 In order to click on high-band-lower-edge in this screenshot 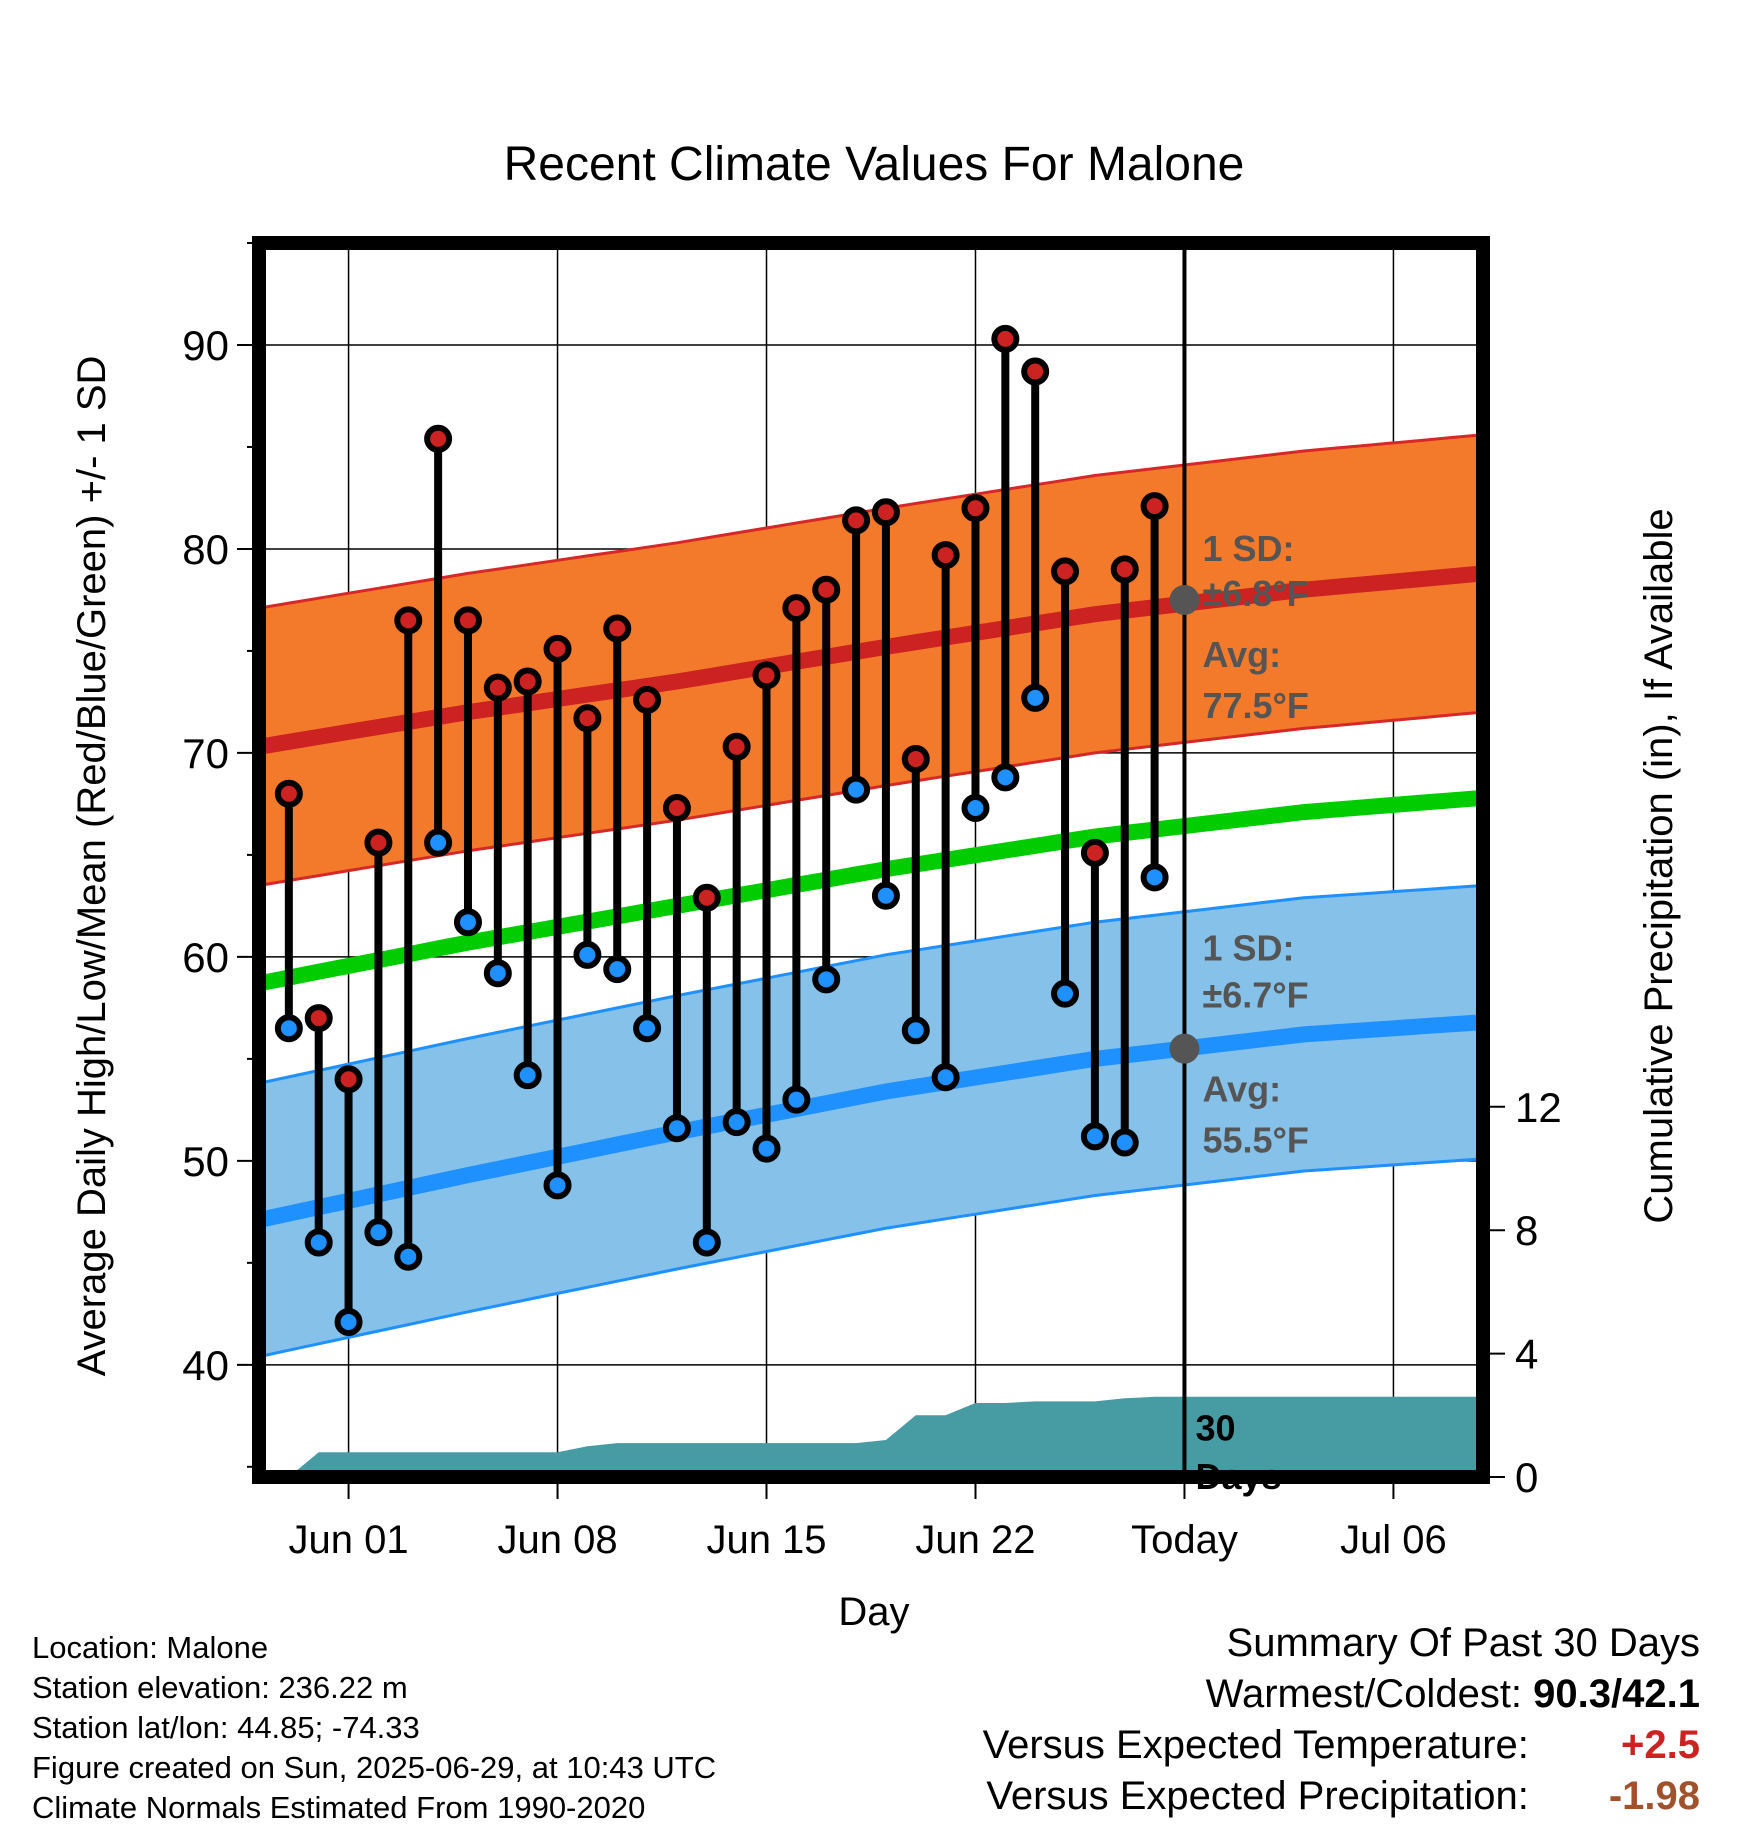, I will do `click(871, 798)`.